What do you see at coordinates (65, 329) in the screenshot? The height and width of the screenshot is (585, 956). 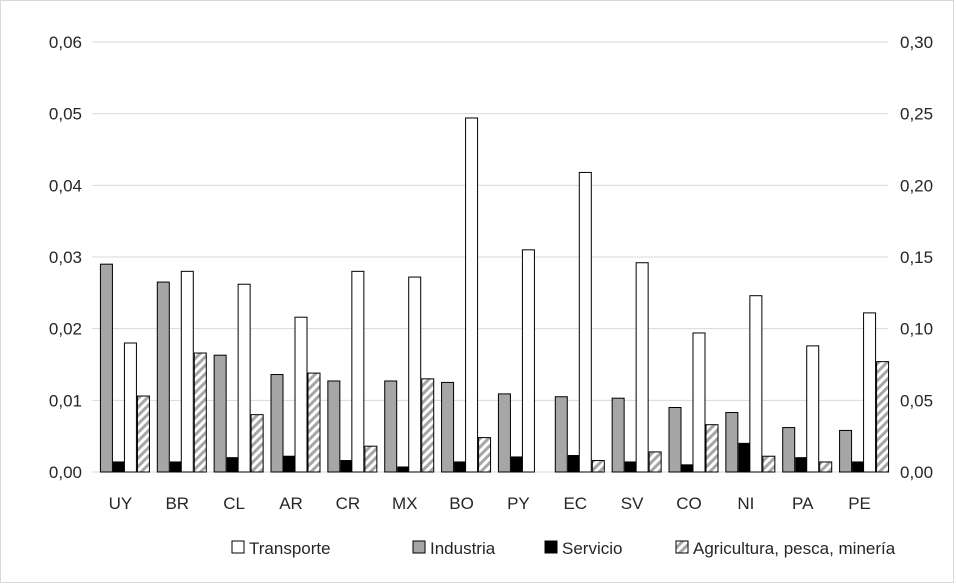 I see `y-left-tick-label: 0,02` at bounding box center [65, 329].